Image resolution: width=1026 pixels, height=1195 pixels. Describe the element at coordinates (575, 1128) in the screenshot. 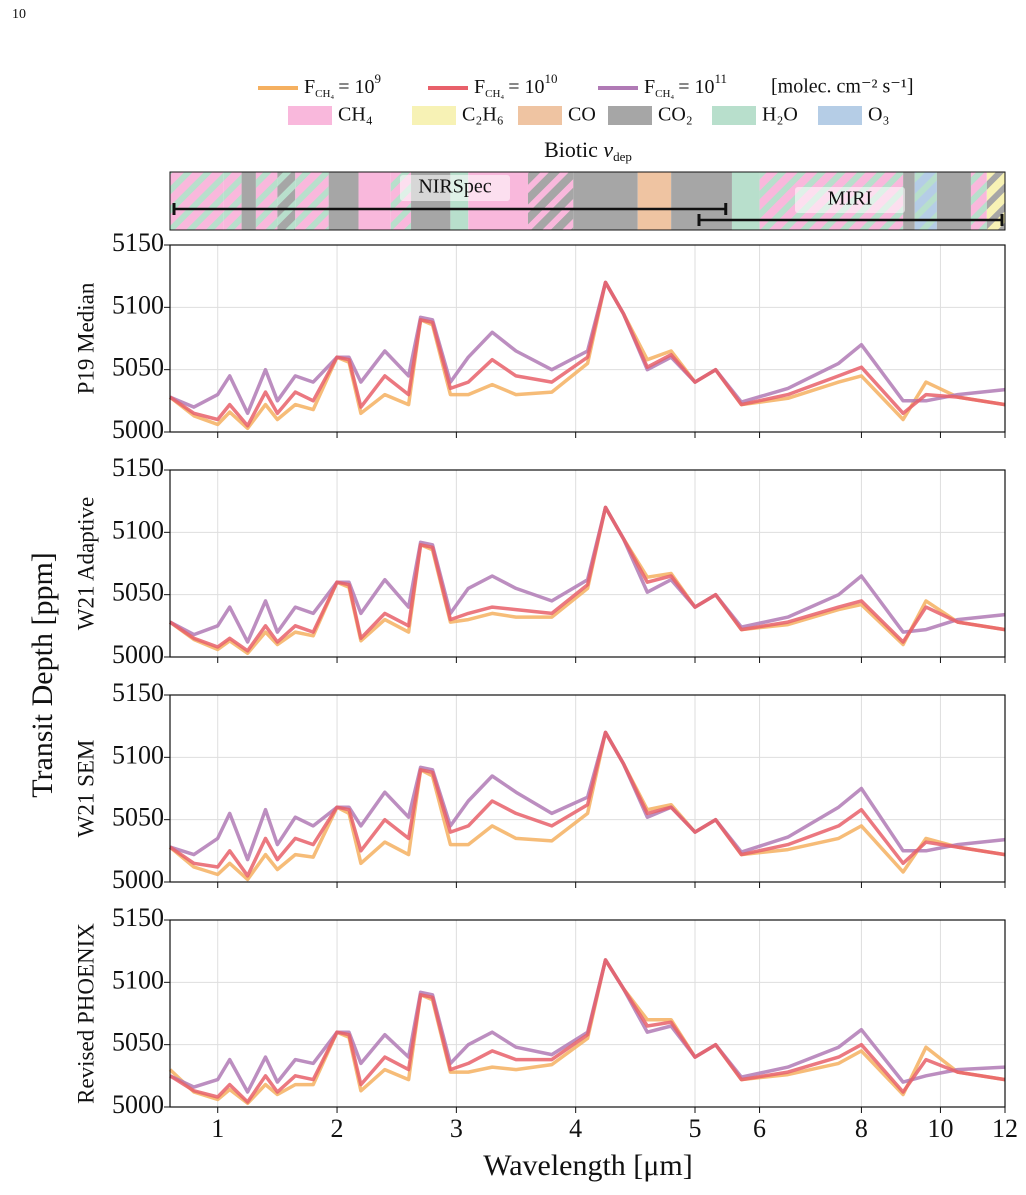

I see `x-tick-label: 4` at that location.